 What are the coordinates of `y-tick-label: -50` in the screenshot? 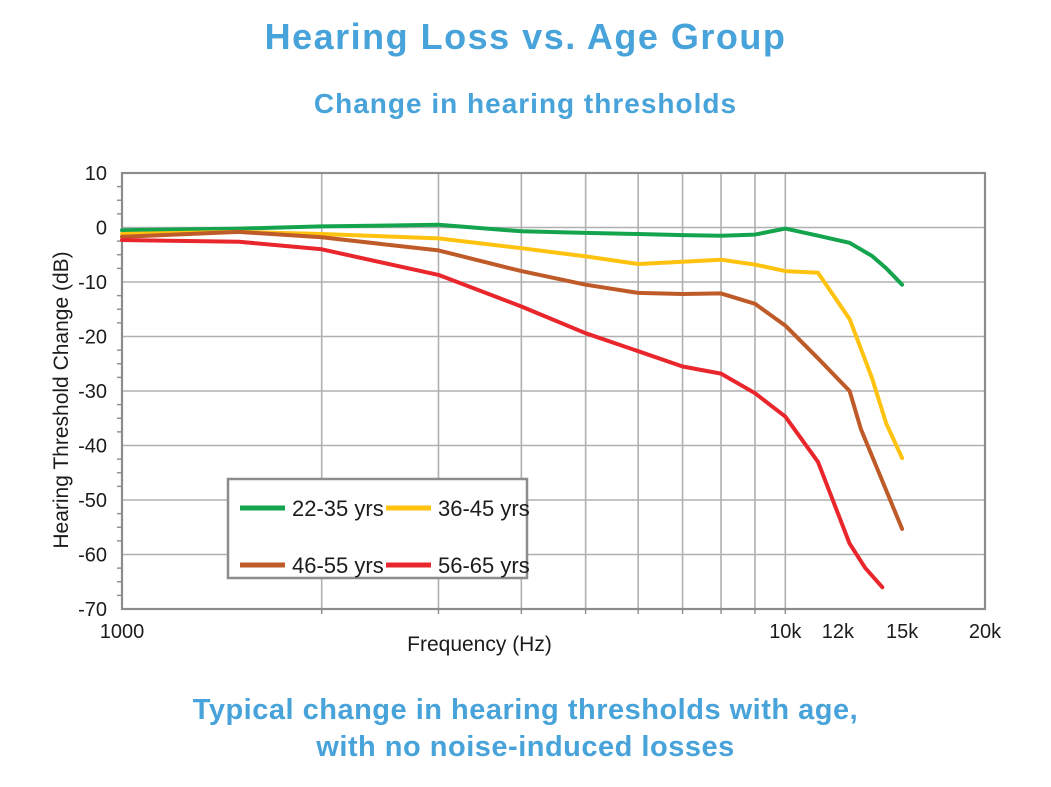 It's located at (92, 501).